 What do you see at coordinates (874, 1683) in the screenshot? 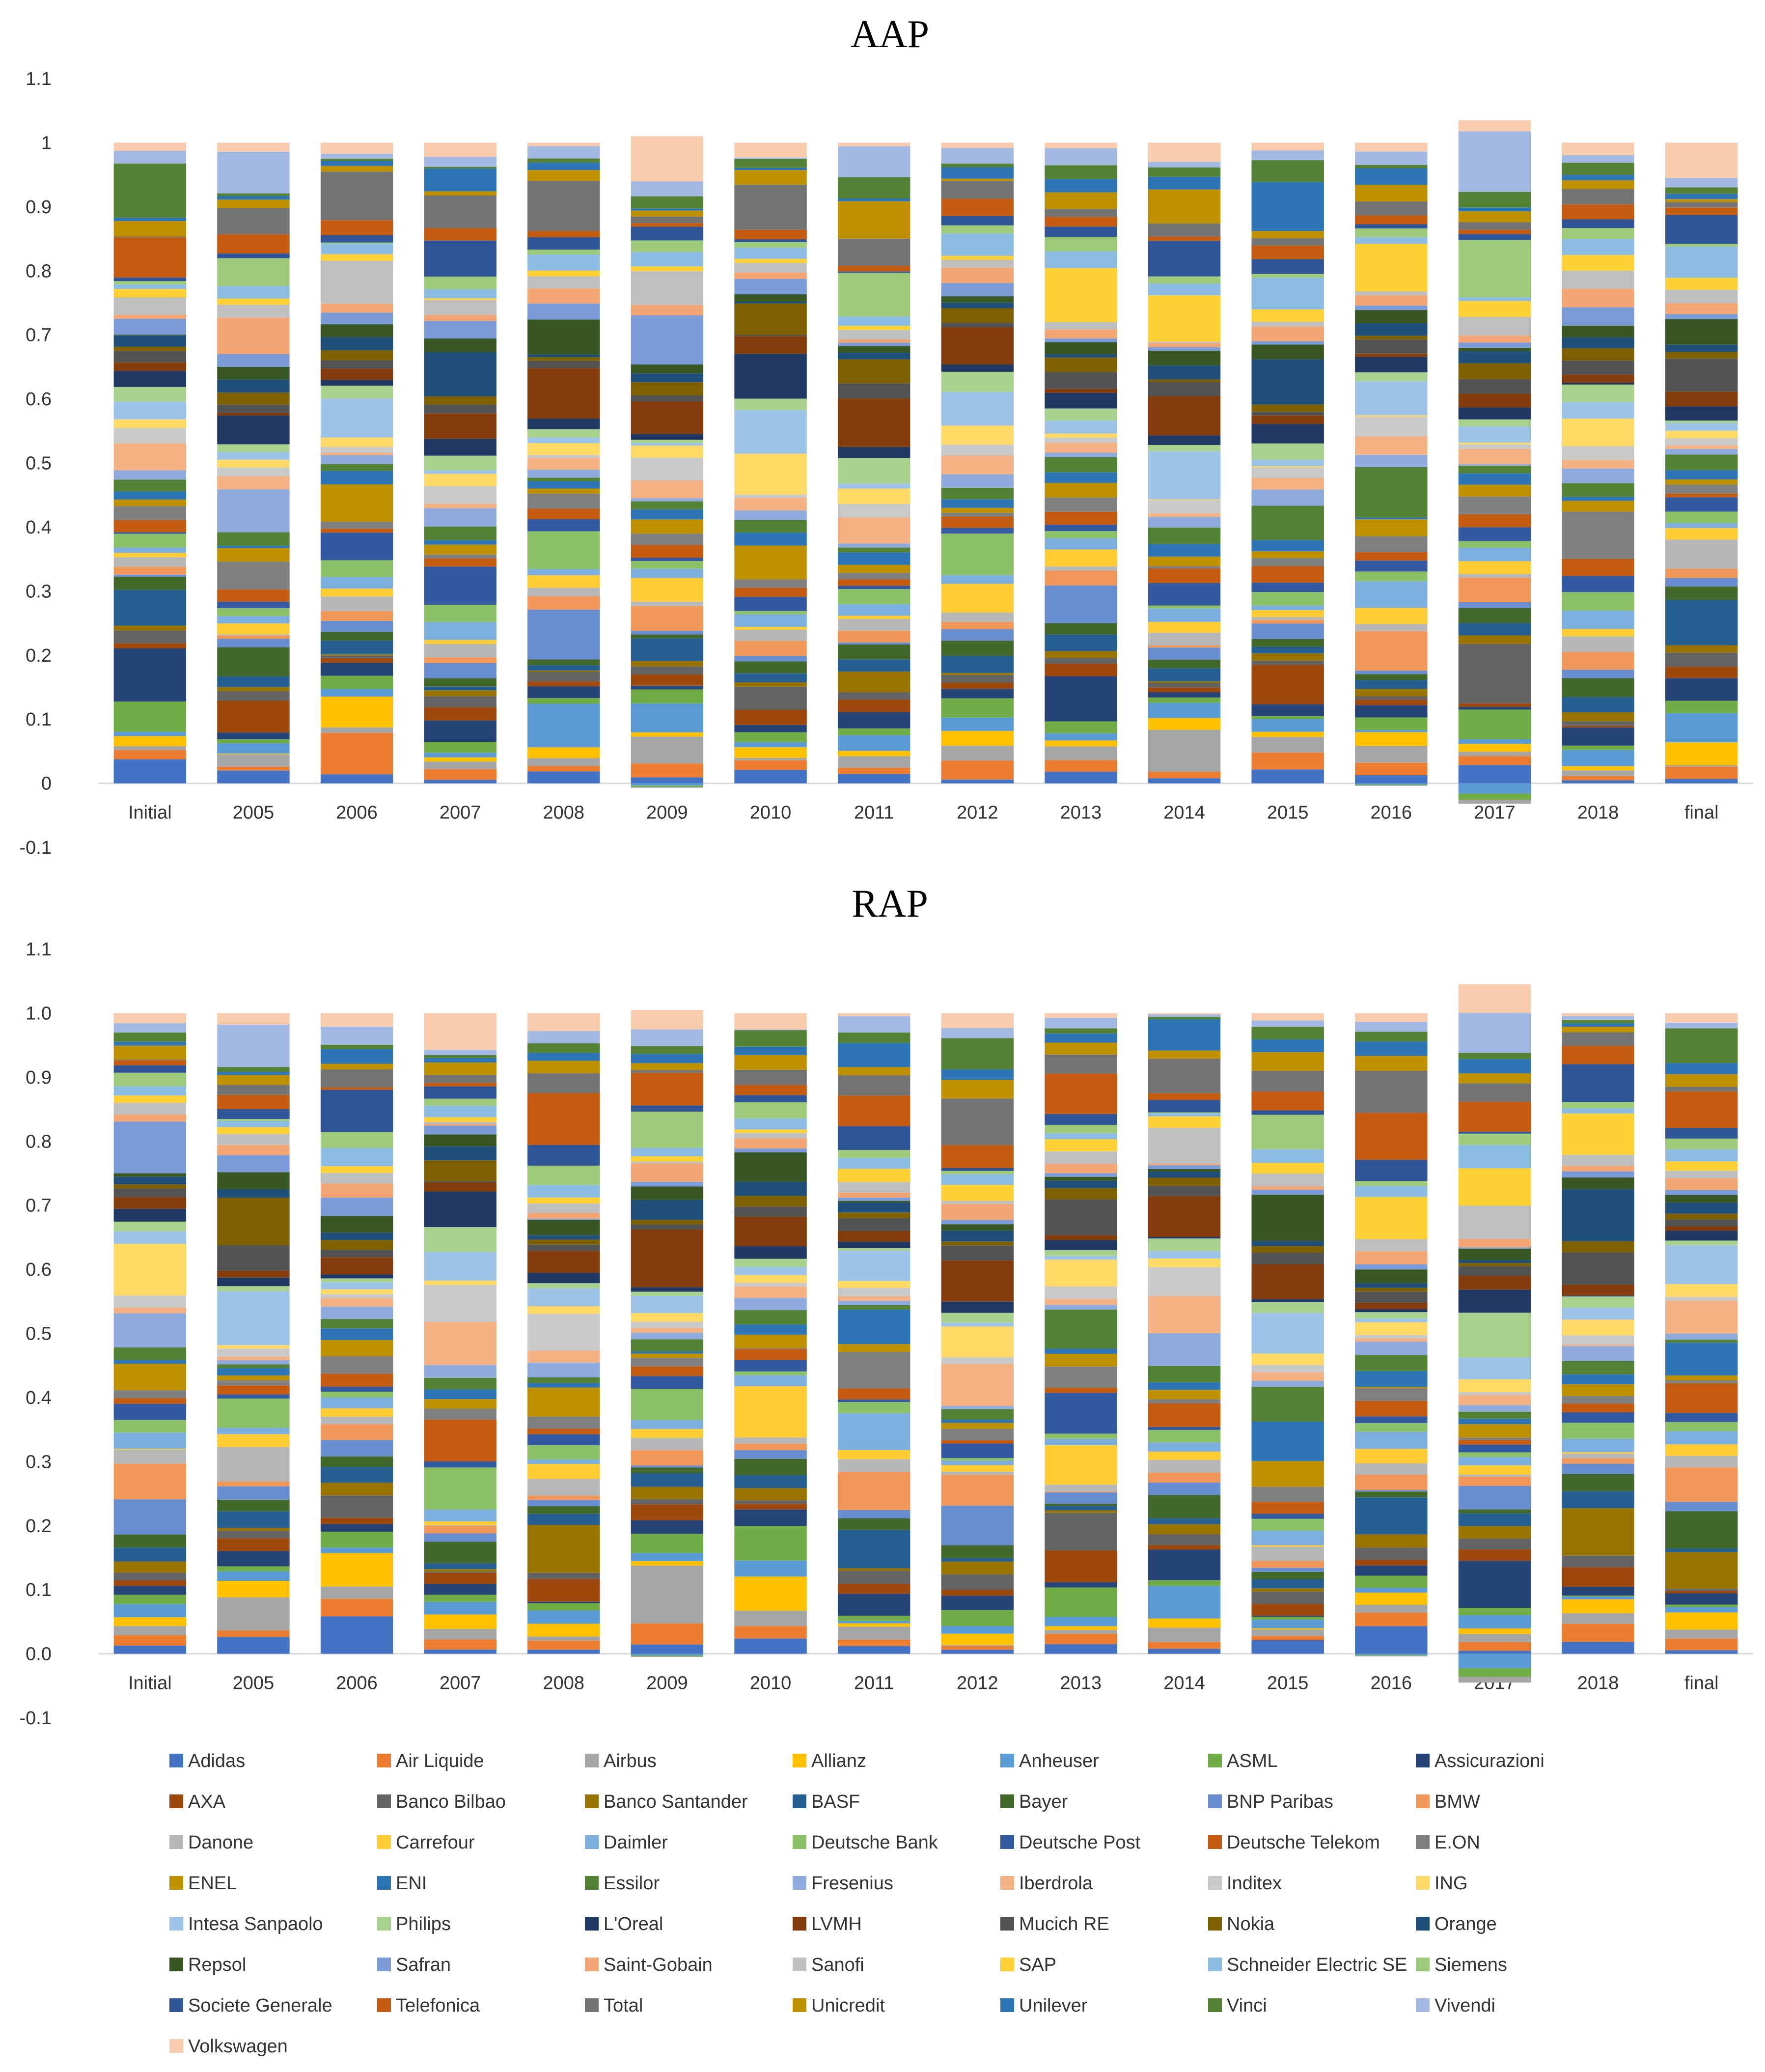
I see `x-tick-label: 2011` at bounding box center [874, 1683].